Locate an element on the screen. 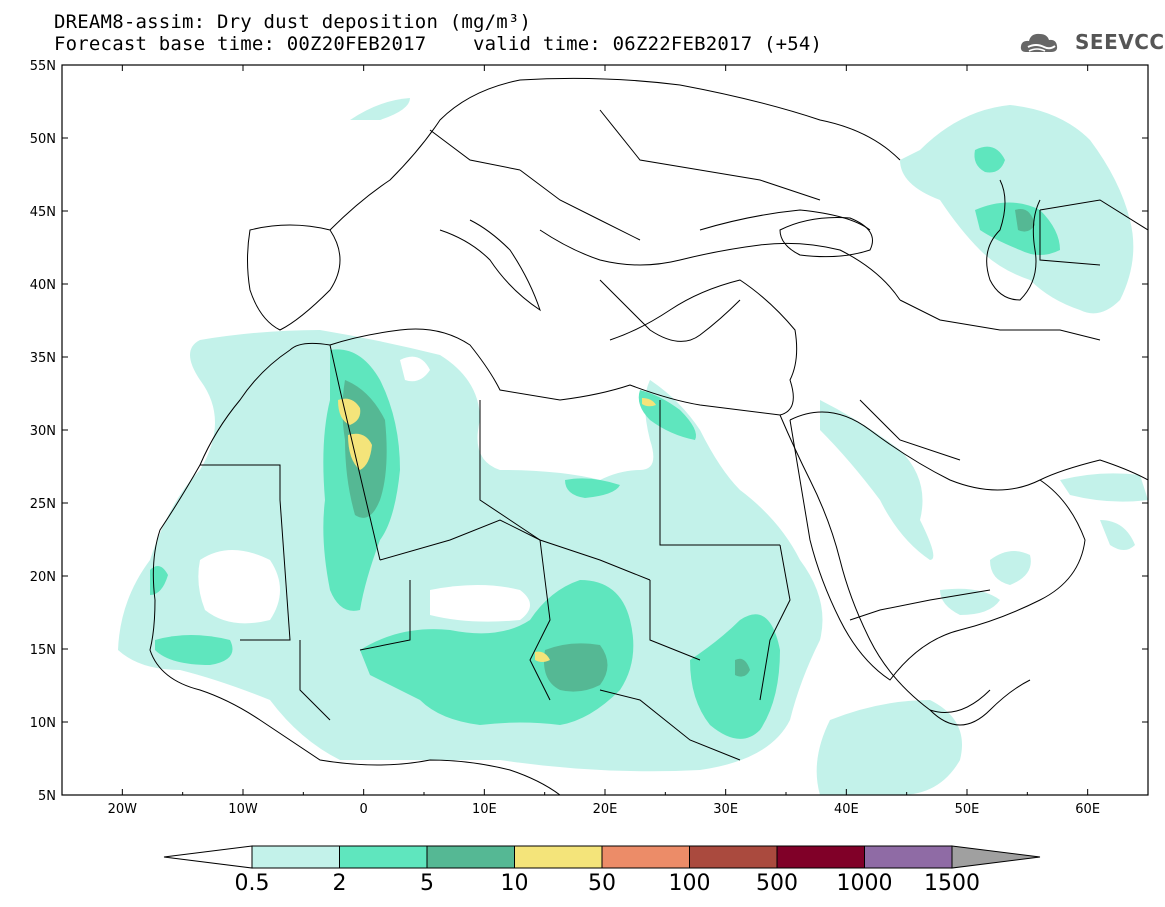 The height and width of the screenshot is (907, 1165). colorbar-label: 10 is located at coordinates (515, 883).